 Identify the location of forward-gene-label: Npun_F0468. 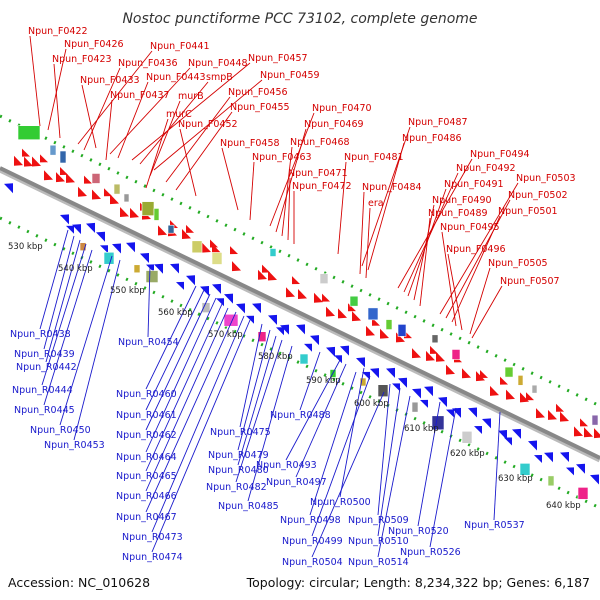
(320, 142).